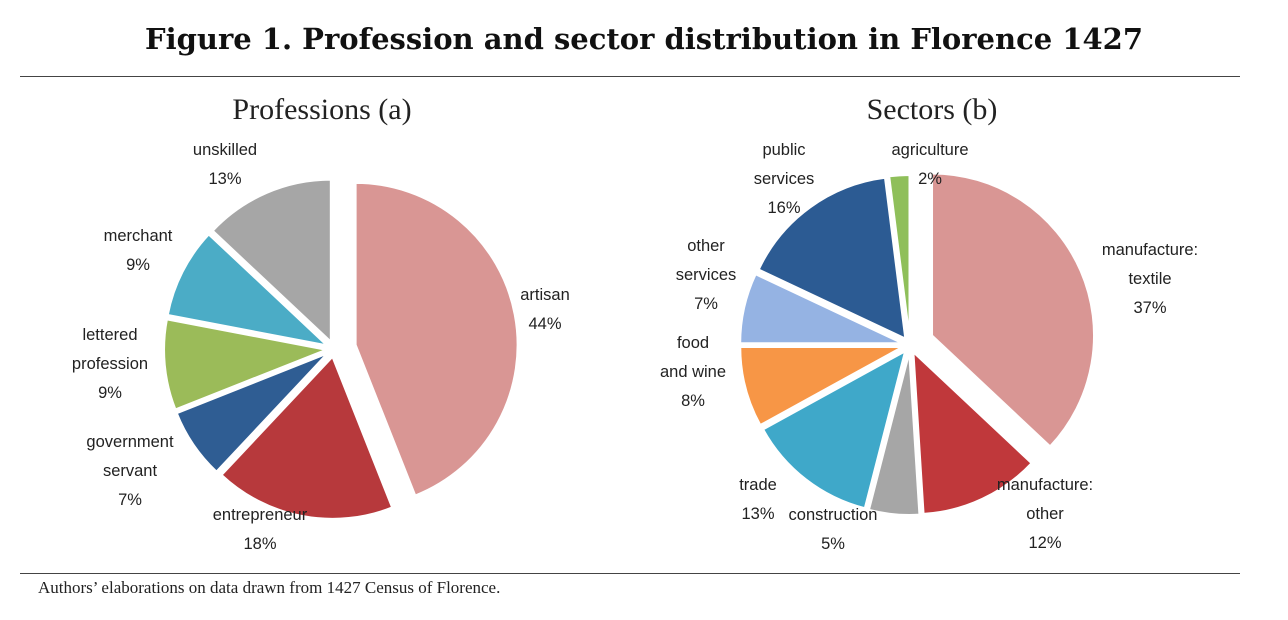 The image size is (1288, 620). What do you see at coordinates (630, 76) in the screenshot?
I see `top-rule` at bounding box center [630, 76].